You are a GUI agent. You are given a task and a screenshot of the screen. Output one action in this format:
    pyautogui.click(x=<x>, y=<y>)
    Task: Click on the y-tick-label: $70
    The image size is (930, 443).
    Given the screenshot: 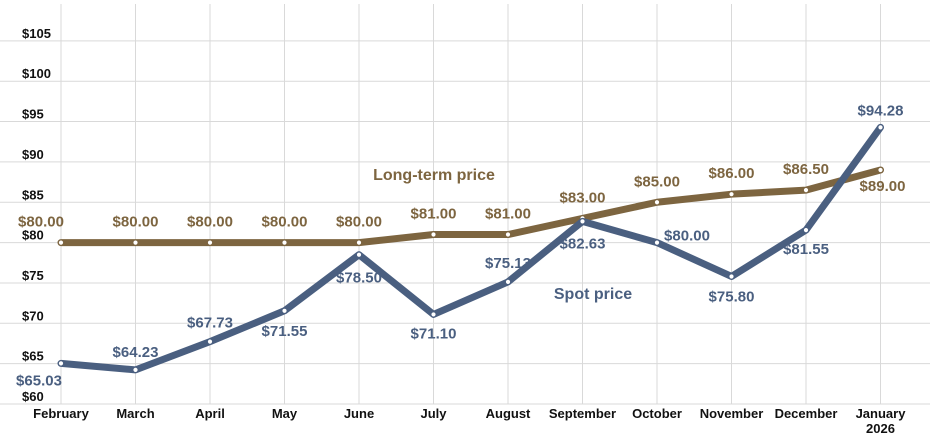 What is the action you would take?
    pyautogui.click(x=33, y=315)
    